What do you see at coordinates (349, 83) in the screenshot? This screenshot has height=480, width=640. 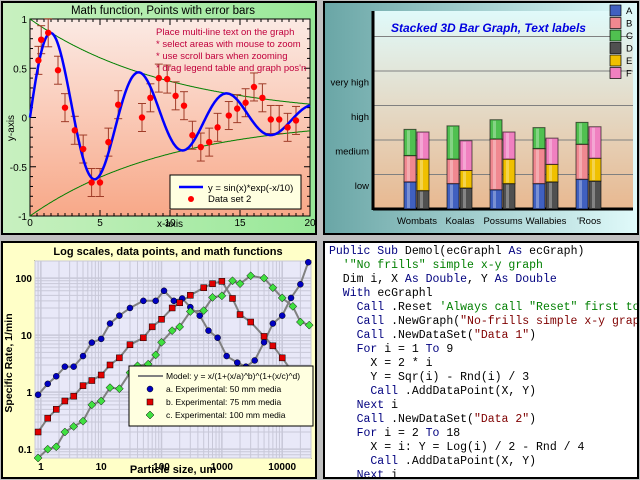 I see `svg-text: very high` at bounding box center [349, 83].